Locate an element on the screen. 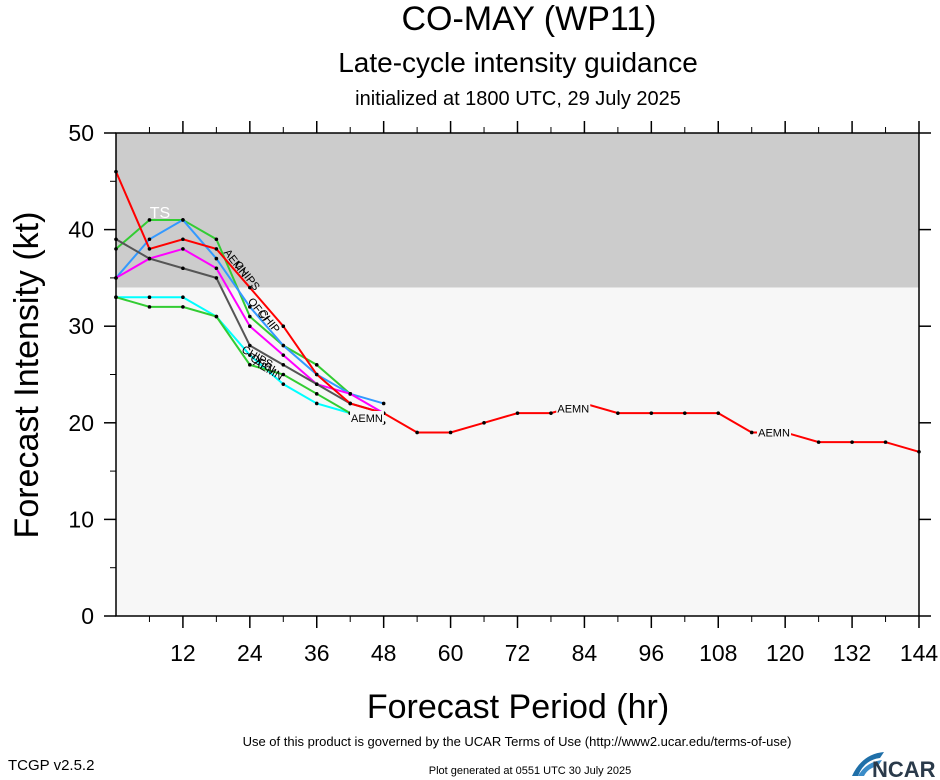  x-tick-label: 60 is located at coordinates (451, 653).